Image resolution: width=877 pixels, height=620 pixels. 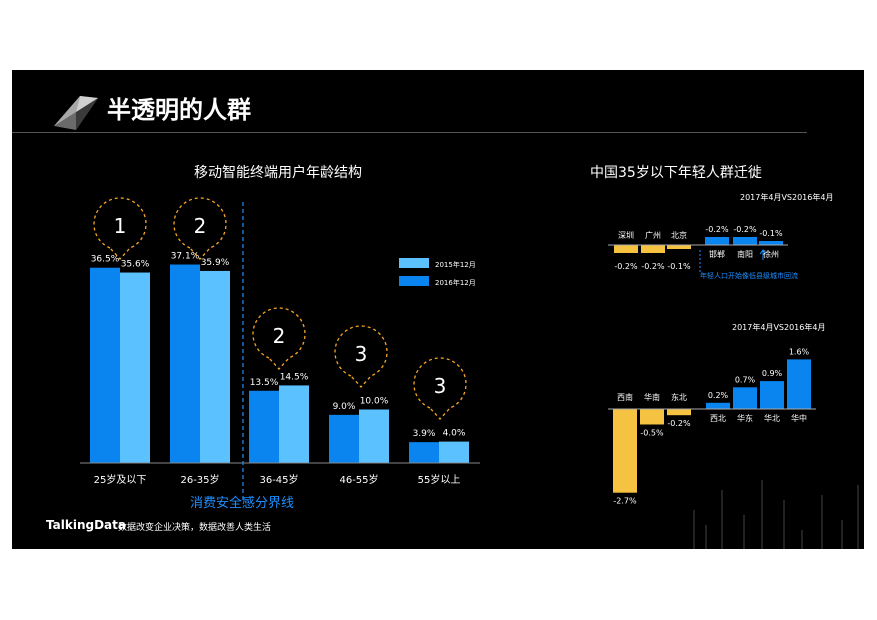 I want to click on divider-label: 消费安全感分界线, so click(x=242, y=503).